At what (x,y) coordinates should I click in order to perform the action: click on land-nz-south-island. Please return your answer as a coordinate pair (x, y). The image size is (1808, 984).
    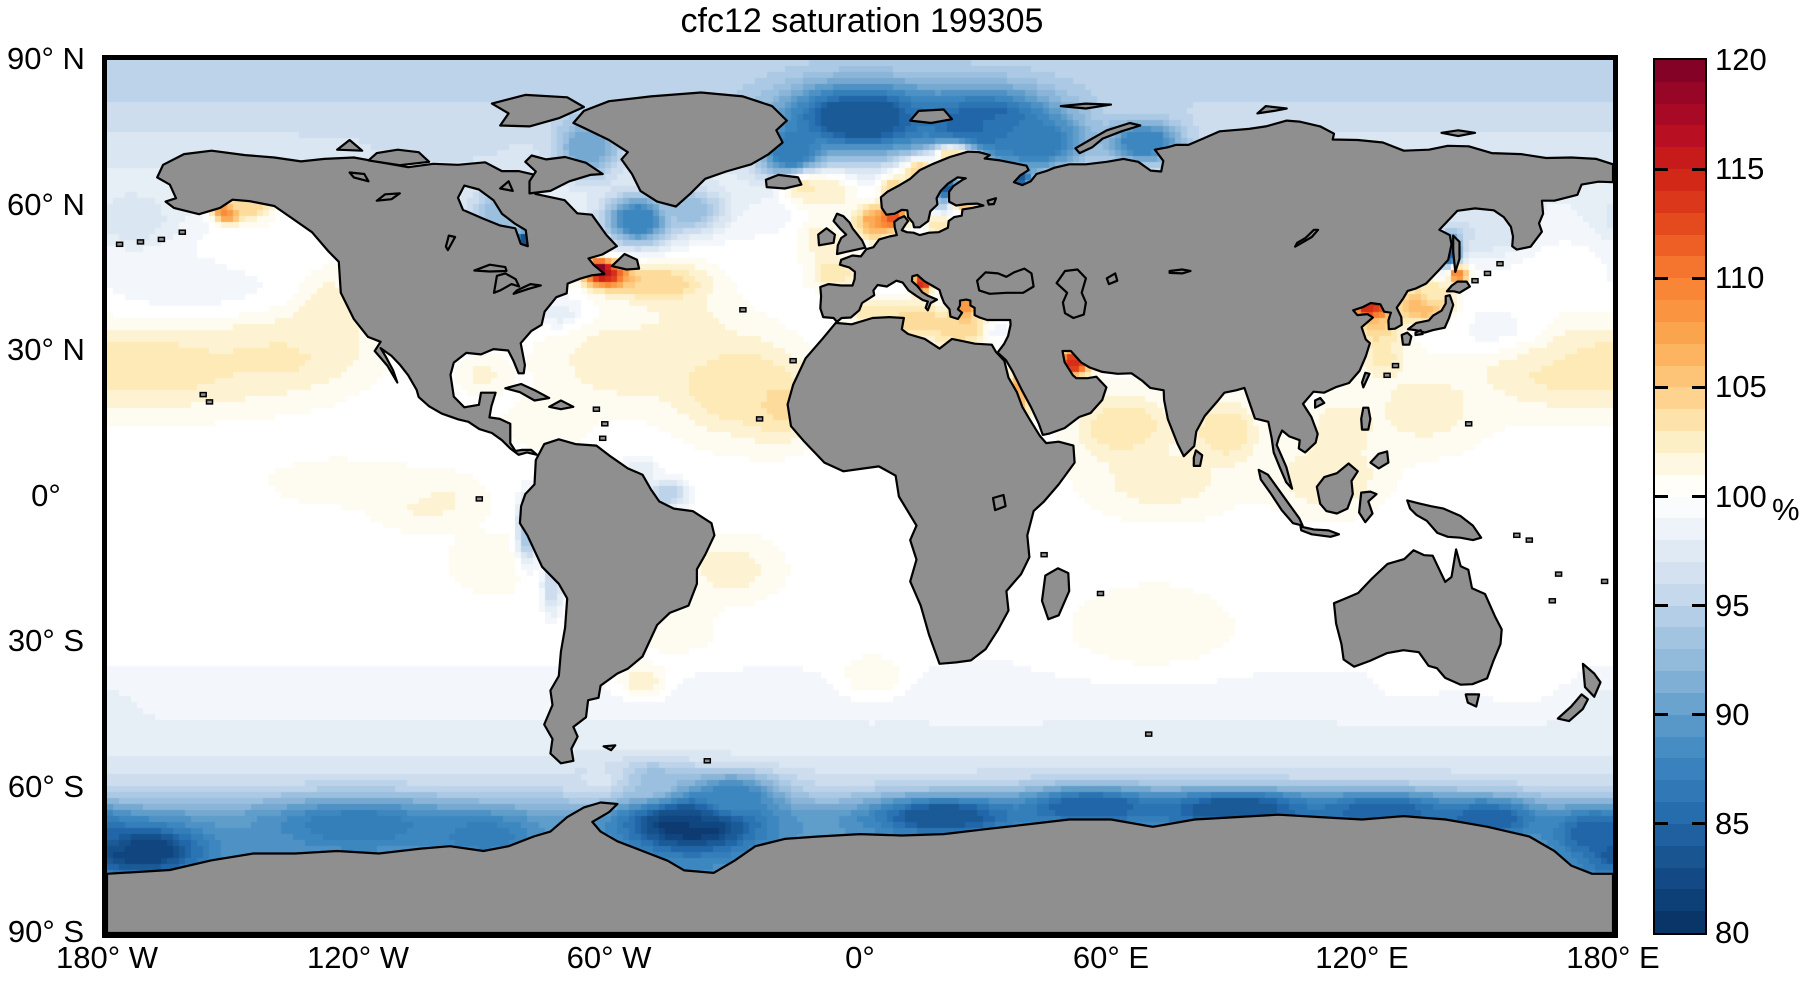
    Looking at the image, I should click on (1572, 708).